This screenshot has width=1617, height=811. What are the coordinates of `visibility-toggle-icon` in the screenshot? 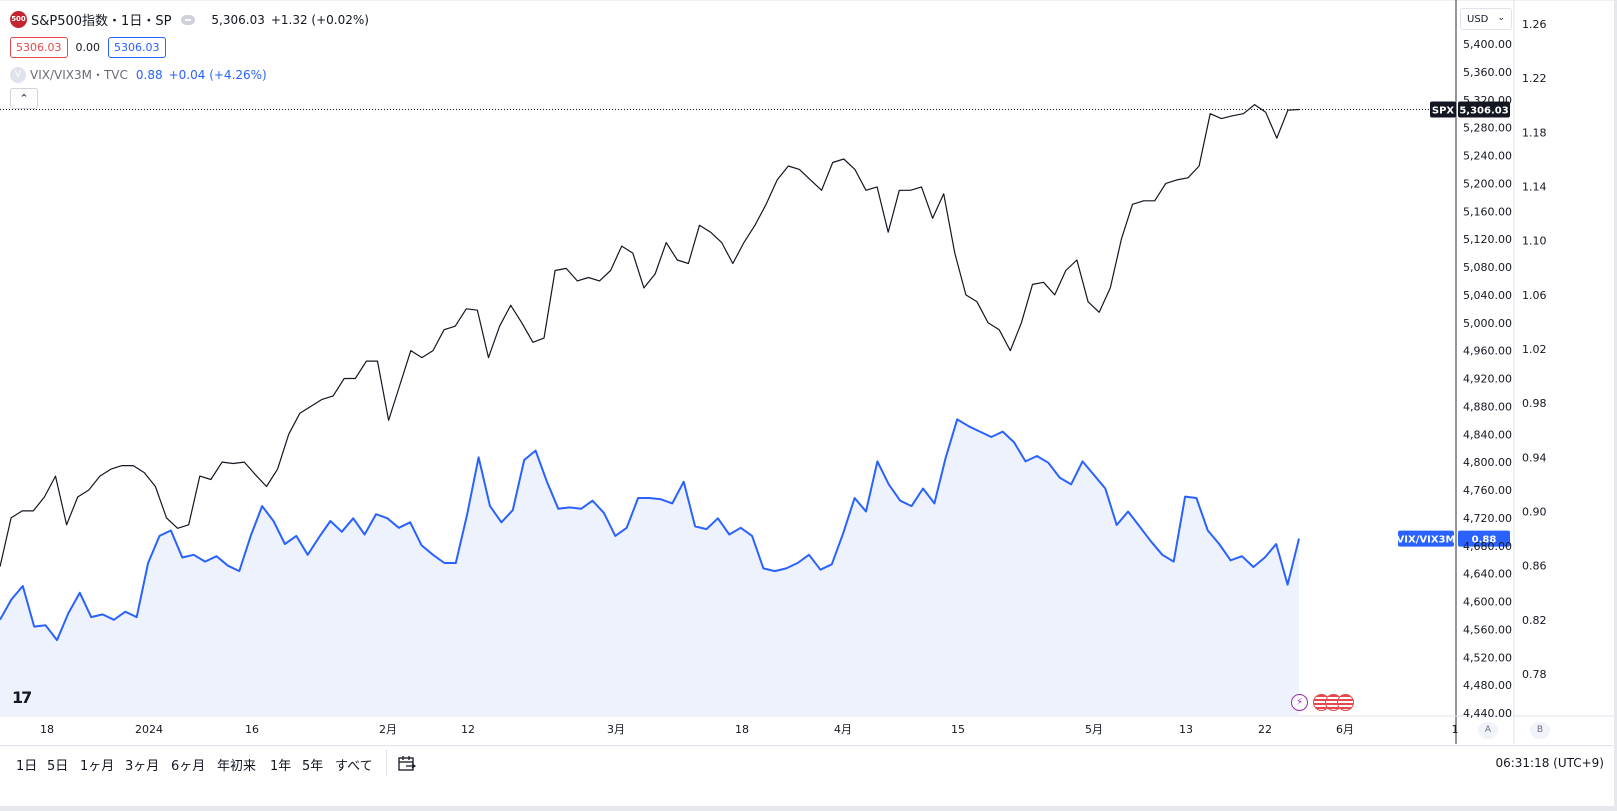 It's located at (188, 19).